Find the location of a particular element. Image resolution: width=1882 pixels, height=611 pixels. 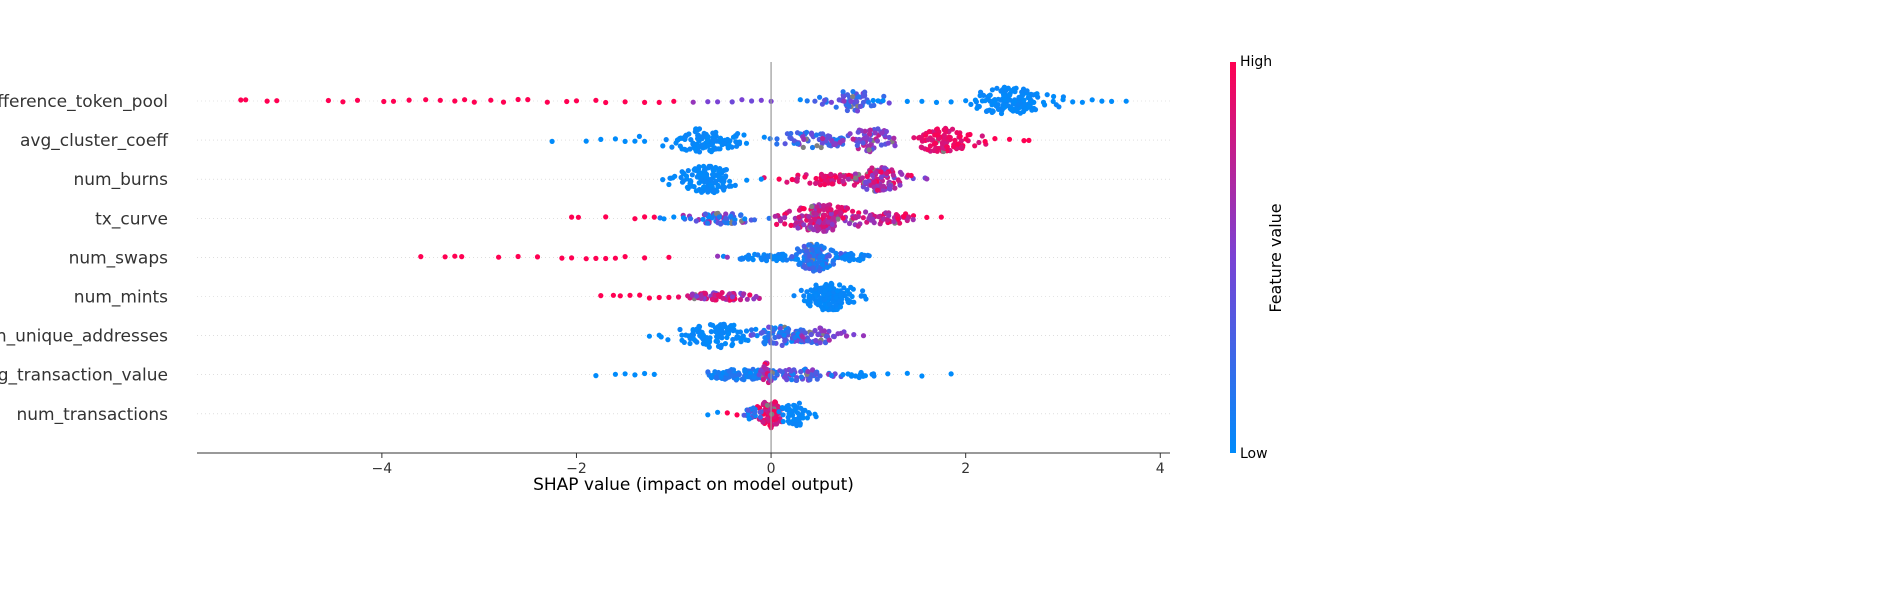

feature-label: num_swaps is located at coordinates (119, 258).